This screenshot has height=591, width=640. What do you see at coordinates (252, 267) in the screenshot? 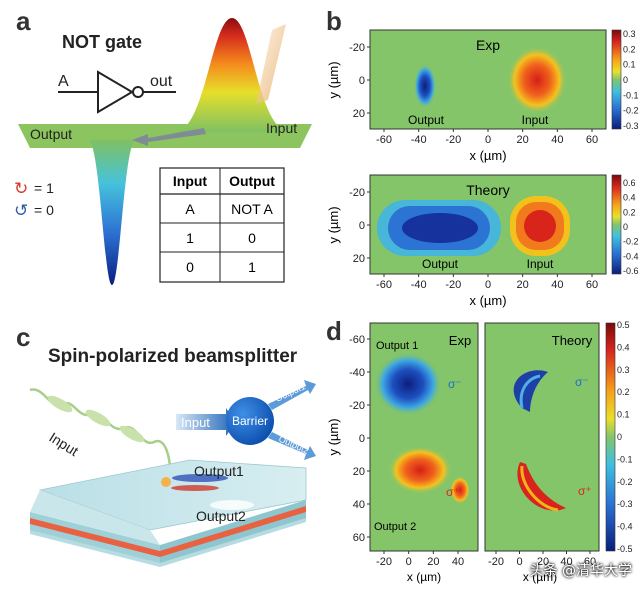
I see `table-cell: 1` at bounding box center [252, 267].